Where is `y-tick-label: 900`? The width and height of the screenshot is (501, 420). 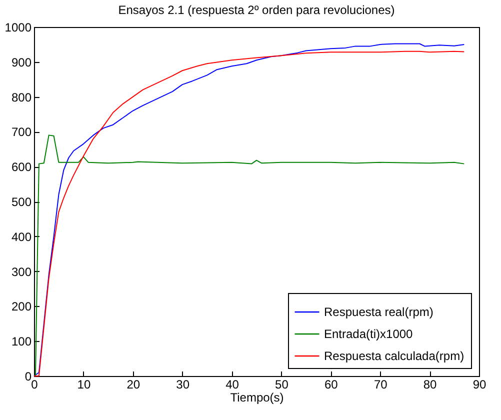
y-tick-label: 900 is located at coordinates (21, 62).